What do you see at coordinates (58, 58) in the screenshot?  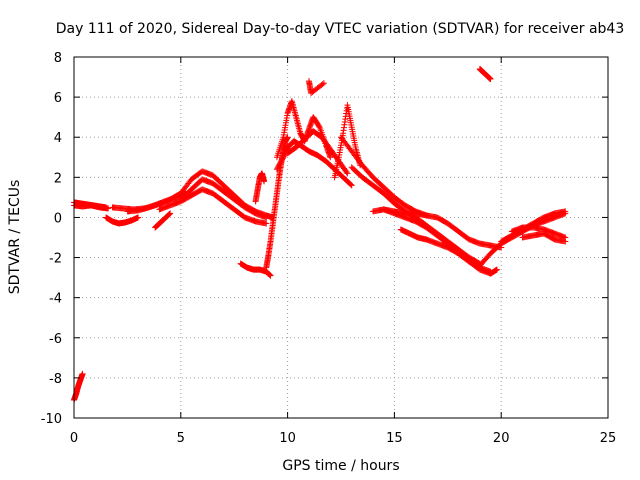 I see `y-tick-label: 8` at bounding box center [58, 58].